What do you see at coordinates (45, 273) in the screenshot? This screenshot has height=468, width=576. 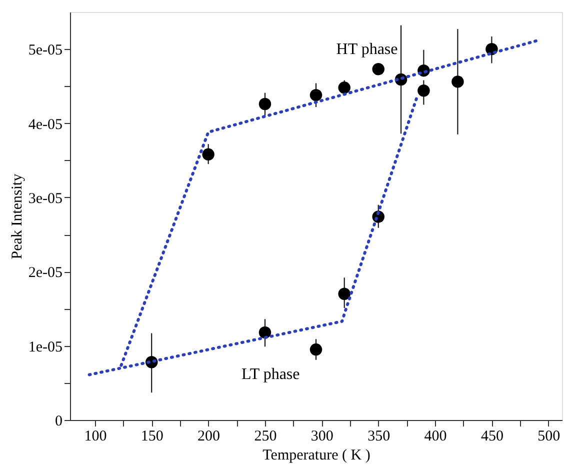 I see `y-tick-label: 2e-05` at bounding box center [45, 273].